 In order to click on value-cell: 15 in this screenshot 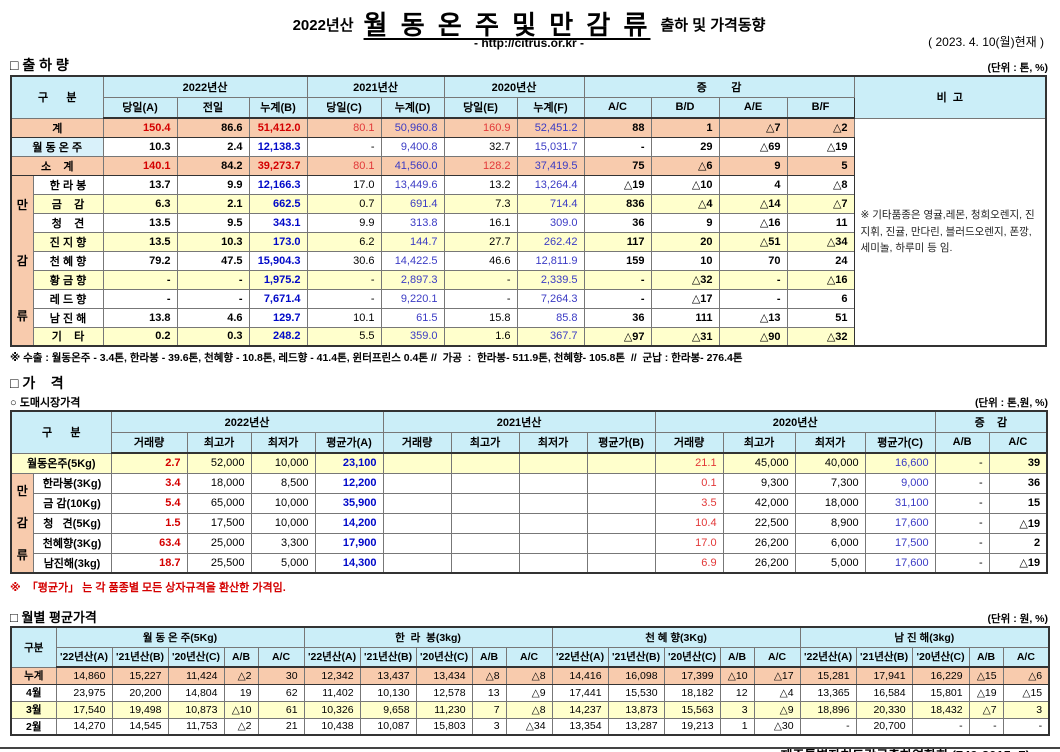, I will do `click(1018, 503)`.